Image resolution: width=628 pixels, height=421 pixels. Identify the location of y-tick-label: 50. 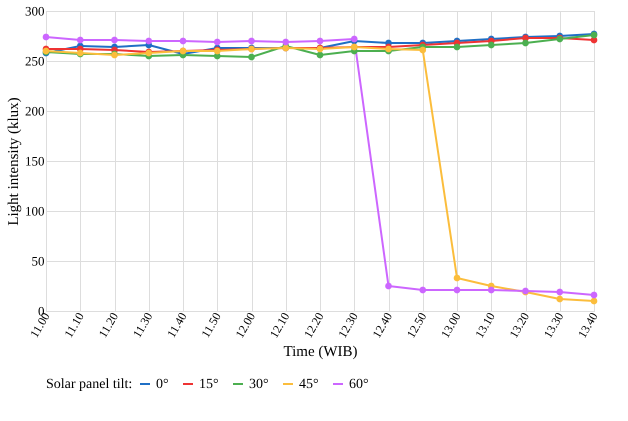
(38, 261).